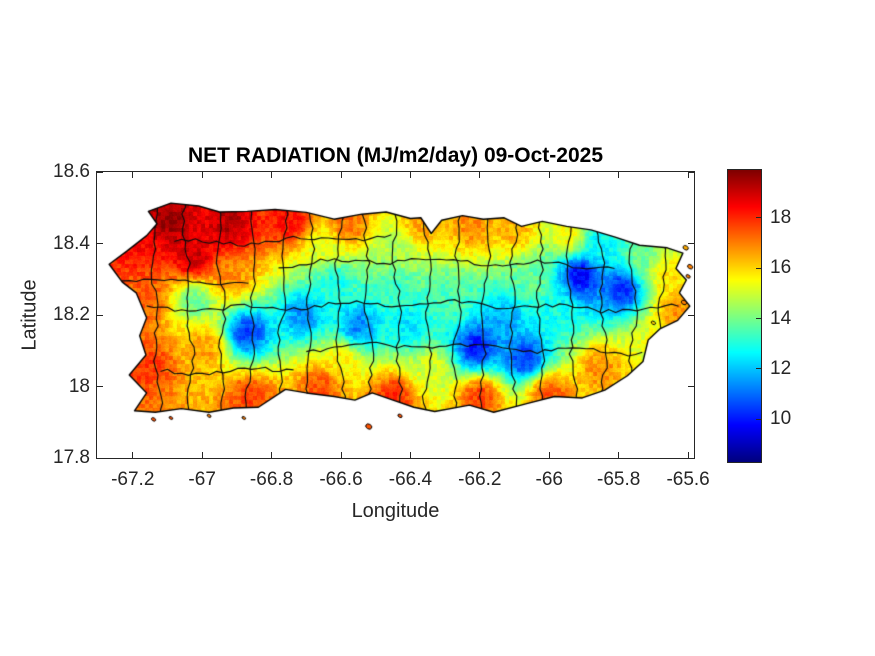  I want to click on x-tick-label: -66.2, so click(480, 479).